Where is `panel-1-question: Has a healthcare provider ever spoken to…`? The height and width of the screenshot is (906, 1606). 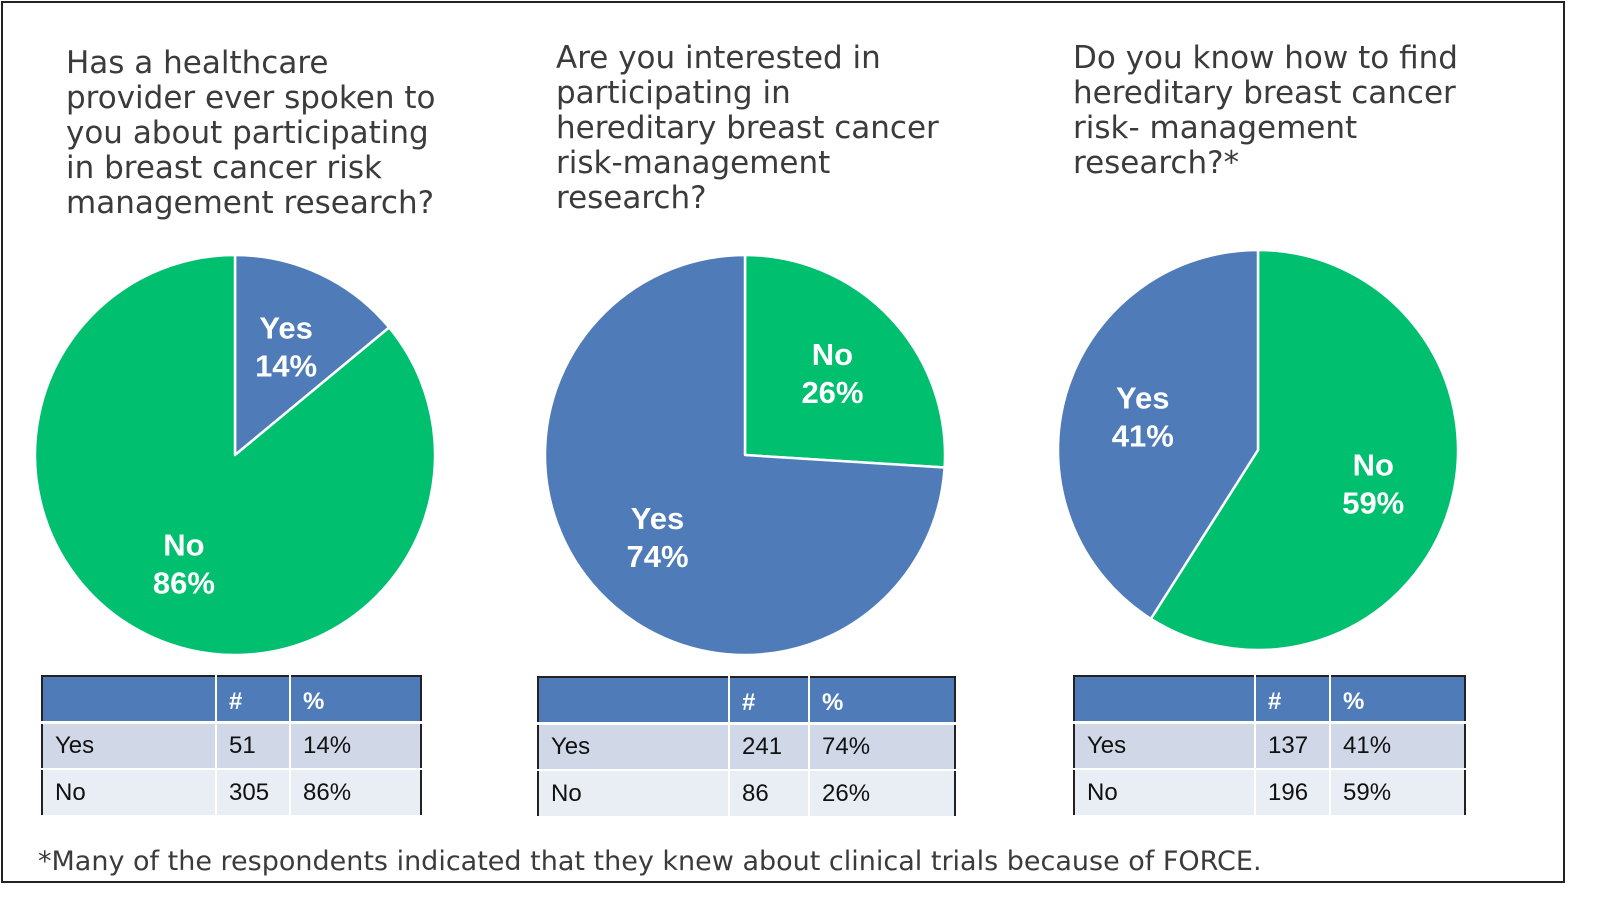
panel-1-question: Has a healthcare provider ever spoken to… is located at coordinates (251, 133).